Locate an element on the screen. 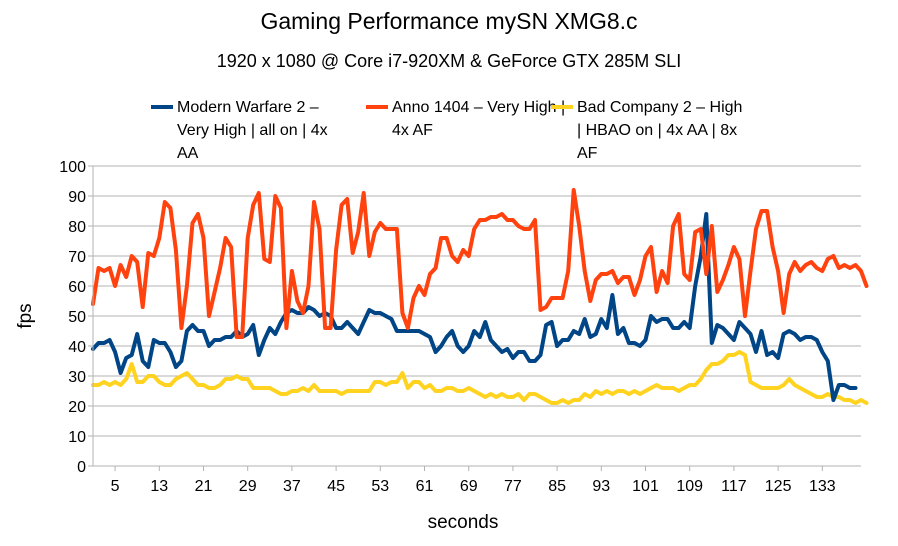 This screenshot has height=546, width=898. x-tick-label-101: 101 is located at coordinates (645, 486).